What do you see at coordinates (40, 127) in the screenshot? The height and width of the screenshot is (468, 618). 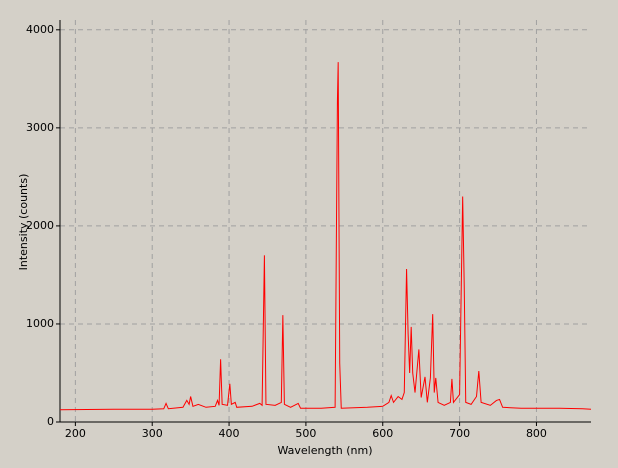 I see `y-tick-label: 3000` at bounding box center [40, 127].